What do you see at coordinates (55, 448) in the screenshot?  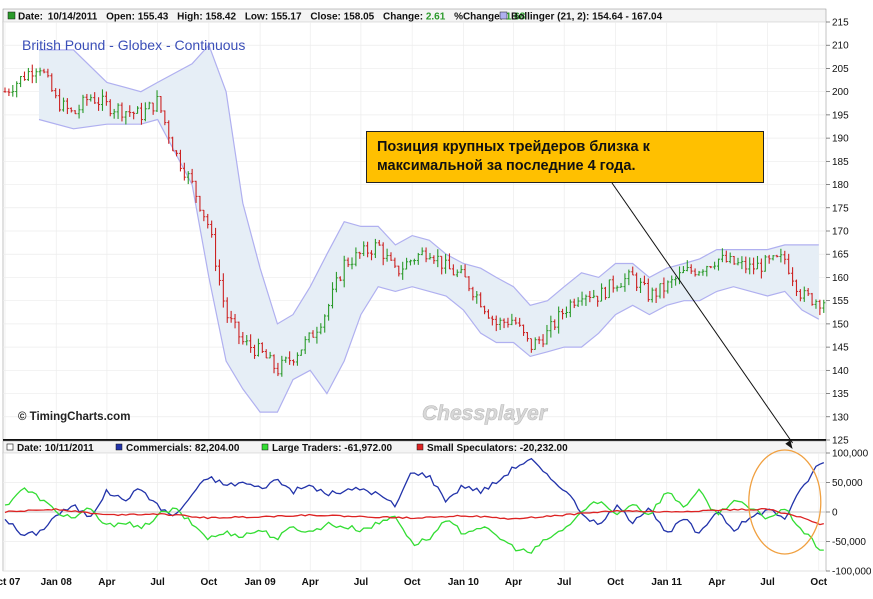 I see `cot-date-label: Date: 10/11/2011` at bounding box center [55, 448].